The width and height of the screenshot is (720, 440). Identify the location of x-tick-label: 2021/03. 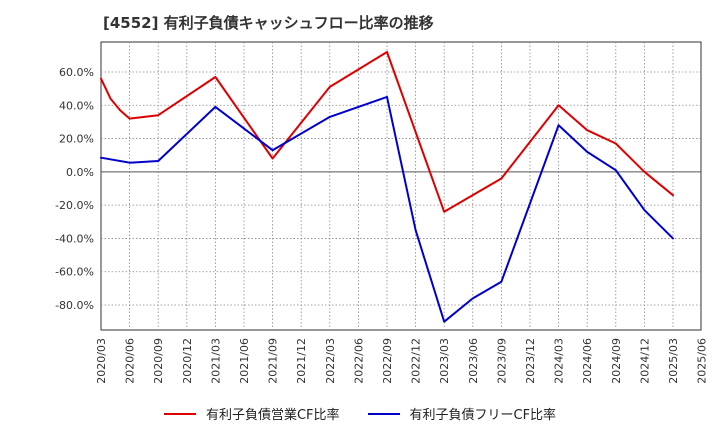
(215, 361).